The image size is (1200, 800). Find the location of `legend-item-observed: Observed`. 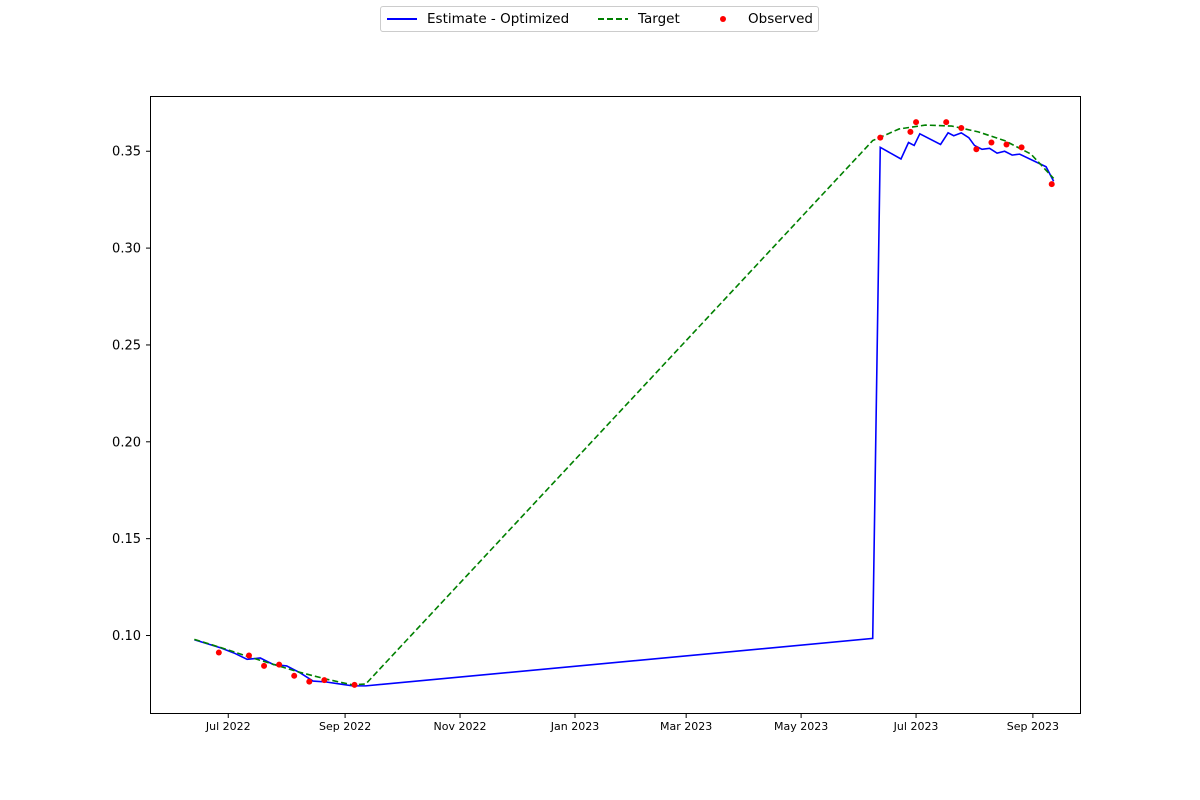

legend-item-observed: Observed is located at coordinates (760, 19).